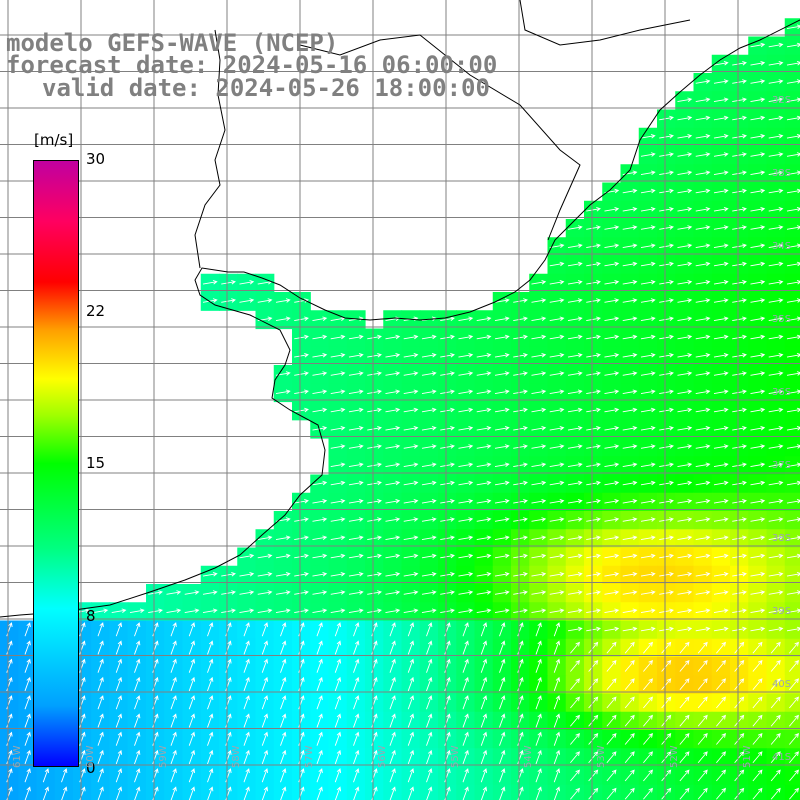 The height and width of the screenshot is (800, 800). What do you see at coordinates (382, 756) in the screenshot?
I see `lon-label: 56W` at bounding box center [382, 756].